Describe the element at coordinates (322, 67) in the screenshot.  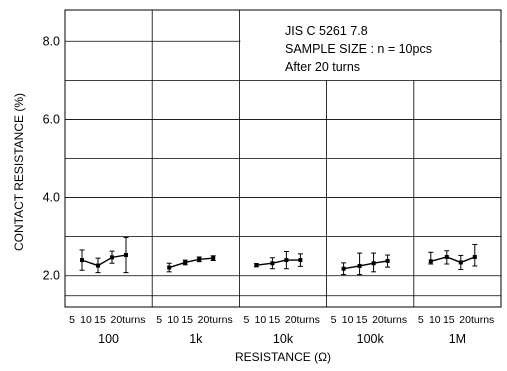
I see `annotation-line-3: After 20 turns` at that location.